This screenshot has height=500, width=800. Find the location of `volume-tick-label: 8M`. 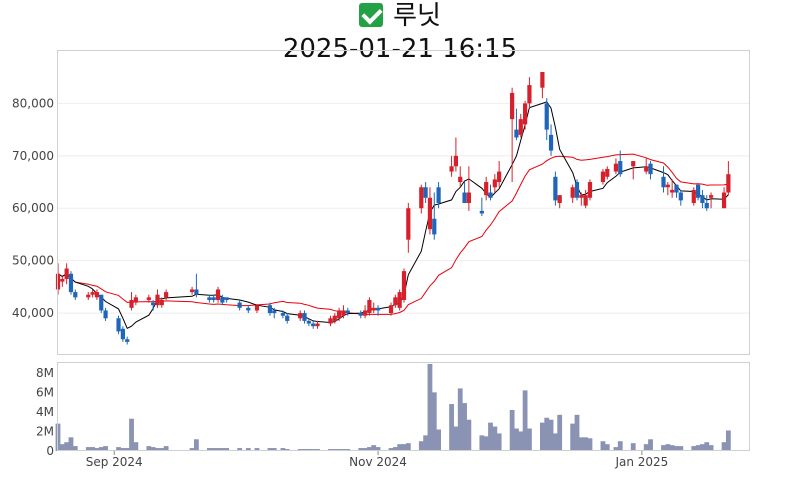

volume-tick-label: 8M is located at coordinates (45, 373).